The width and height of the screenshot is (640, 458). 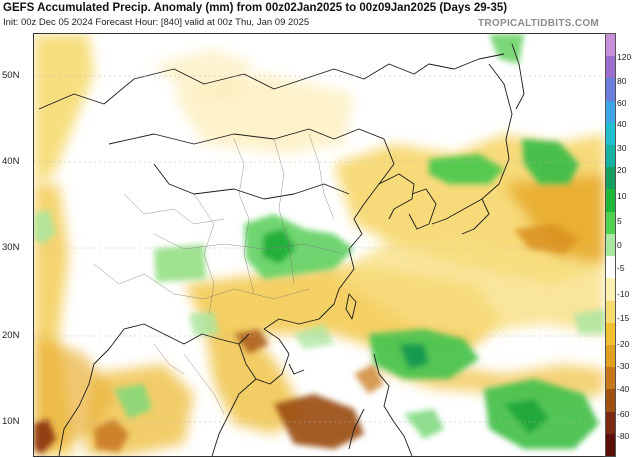 What do you see at coordinates (623, 436) in the screenshot?
I see `colorbar-tick-label: -80` at bounding box center [623, 436].